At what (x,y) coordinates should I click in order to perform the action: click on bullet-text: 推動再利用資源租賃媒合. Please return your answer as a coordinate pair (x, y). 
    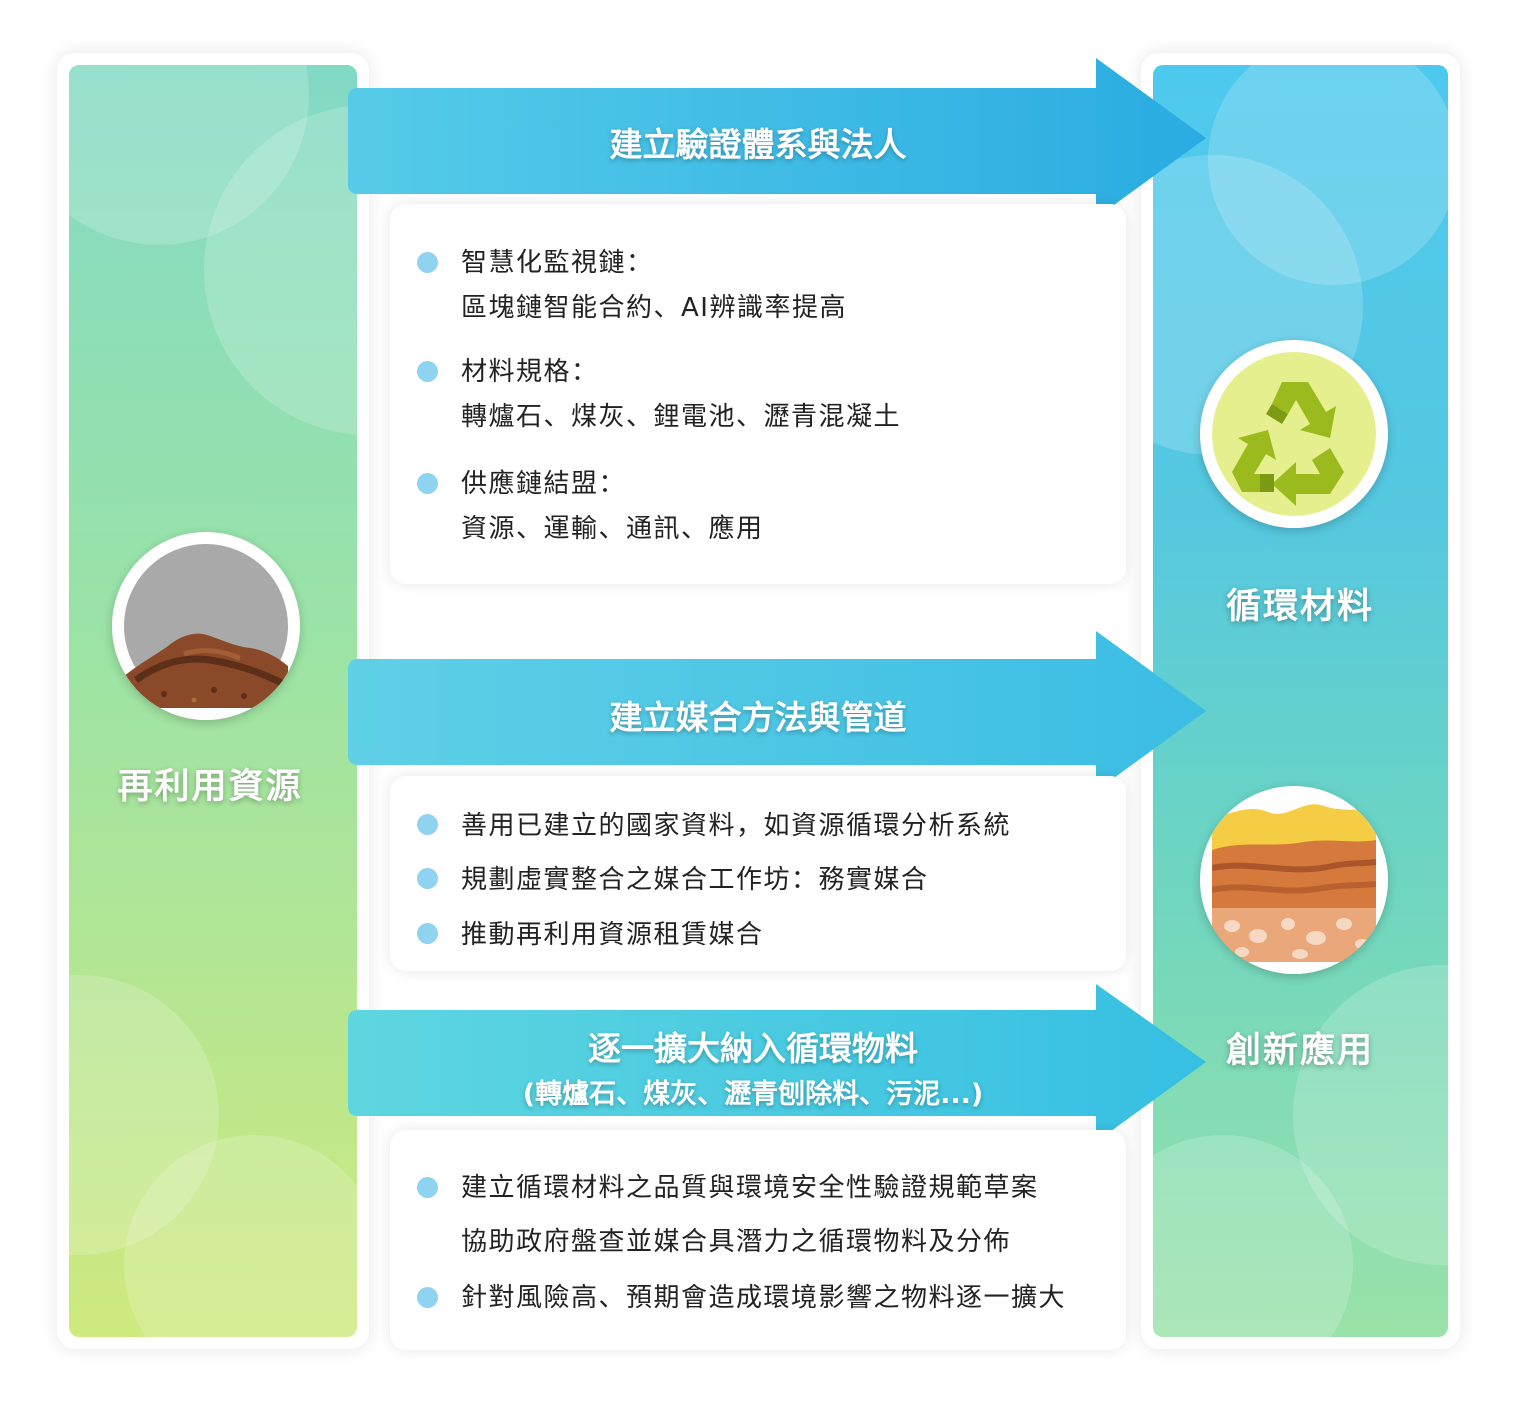
    Looking at the image, I should click on (612, 935).